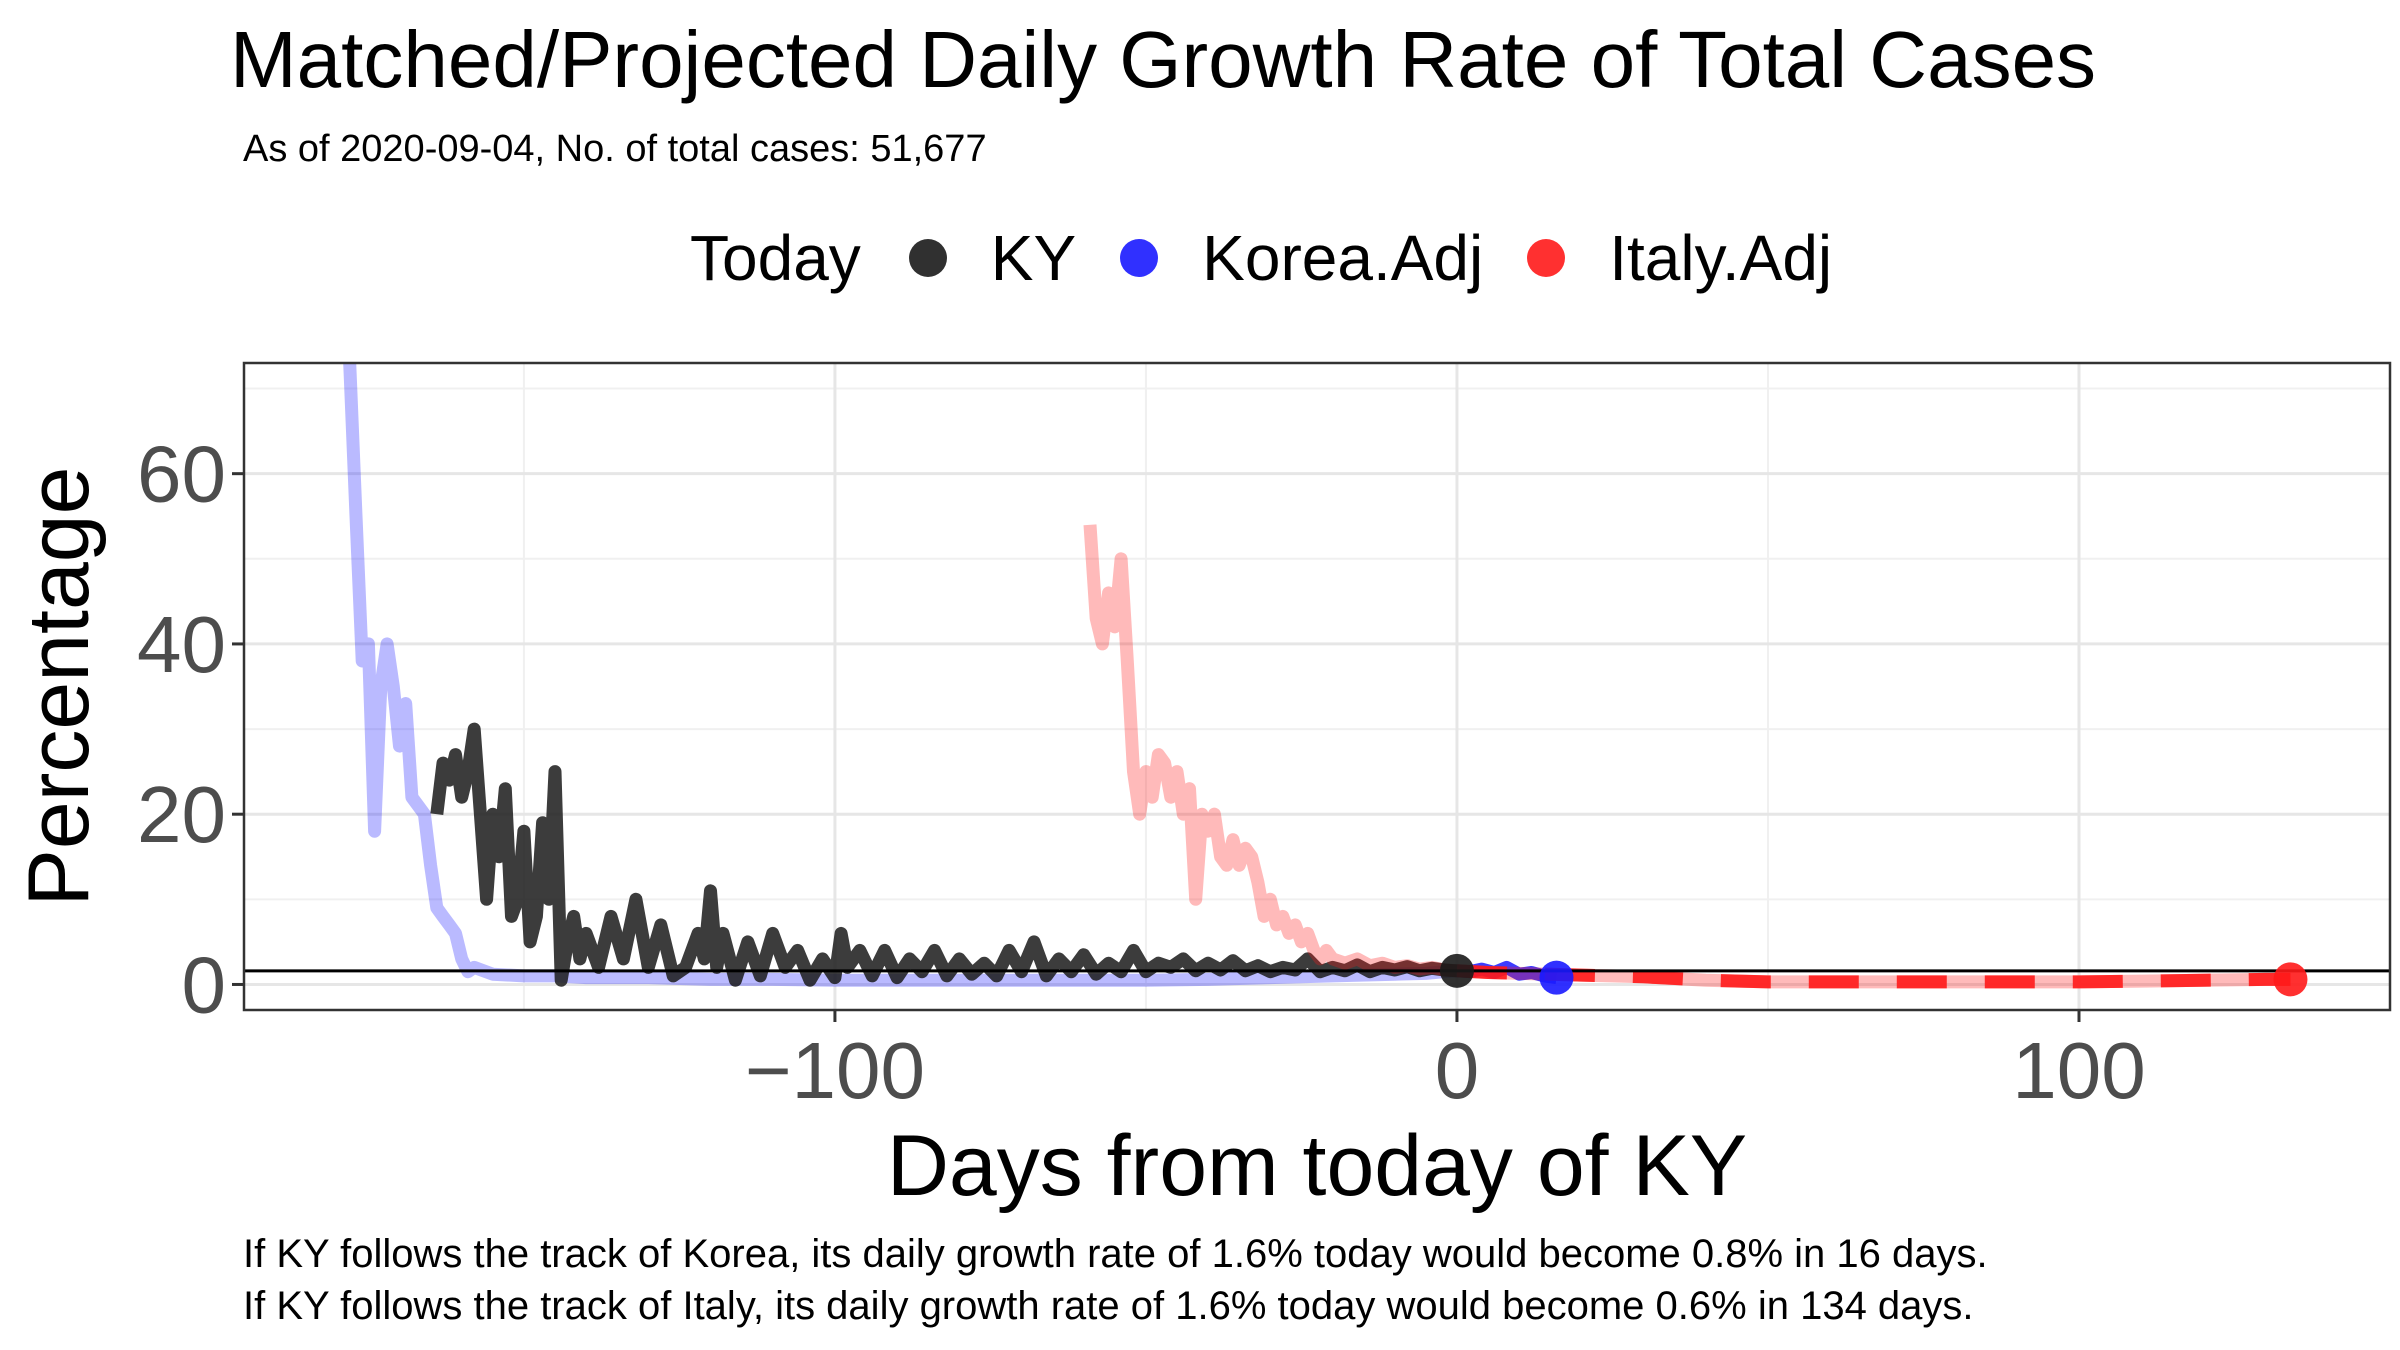 The height and width of the screenshot is (1350, 2400). What do you see at coordinates (1556, 977) in the screenshot?
I see `point-korea-adj` at bounding box center [1556, 977].